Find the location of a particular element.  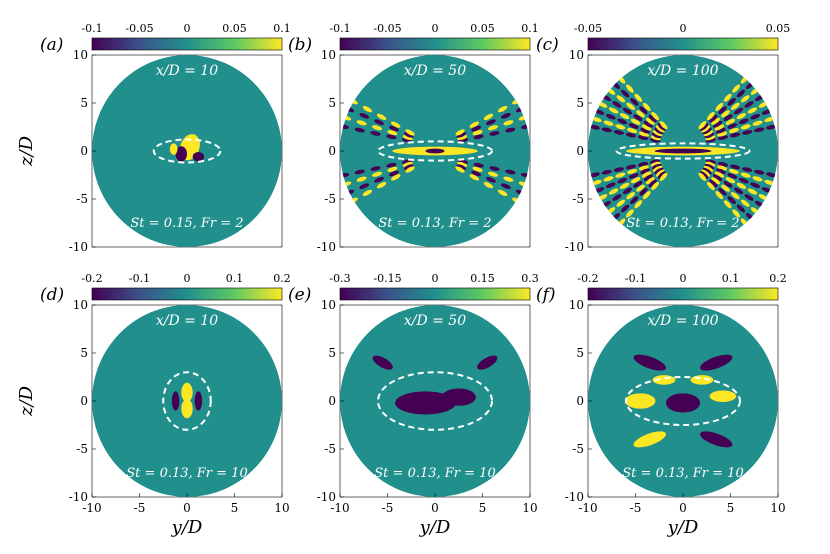

x-tick-label: 0 is located at coordinates (435, 508).